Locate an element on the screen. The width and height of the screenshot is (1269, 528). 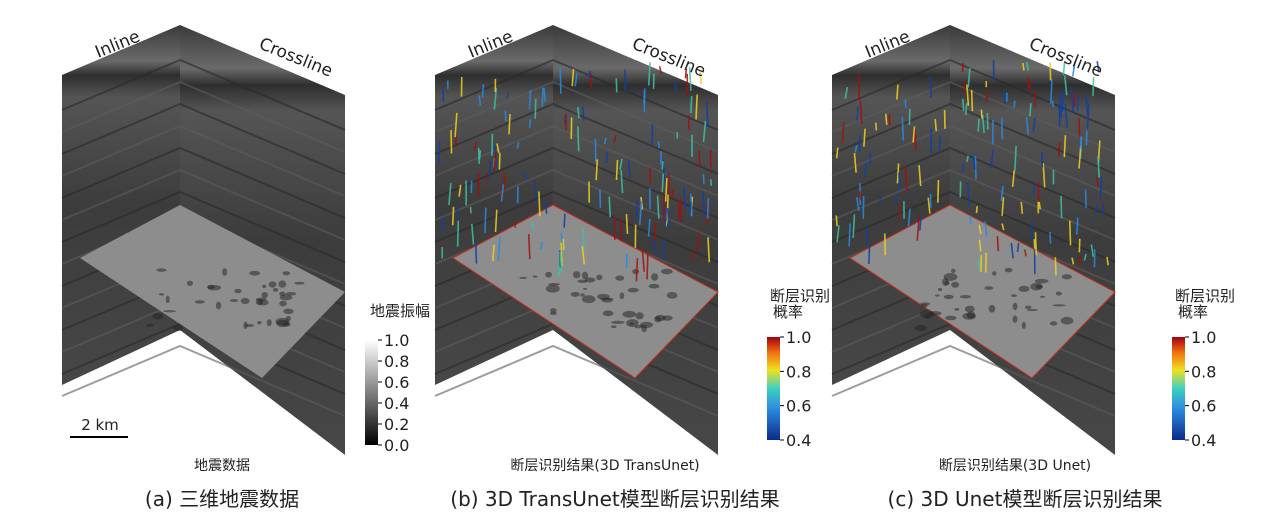
colorbar-title: 地震振幅 is located at coordinates (400, 311).